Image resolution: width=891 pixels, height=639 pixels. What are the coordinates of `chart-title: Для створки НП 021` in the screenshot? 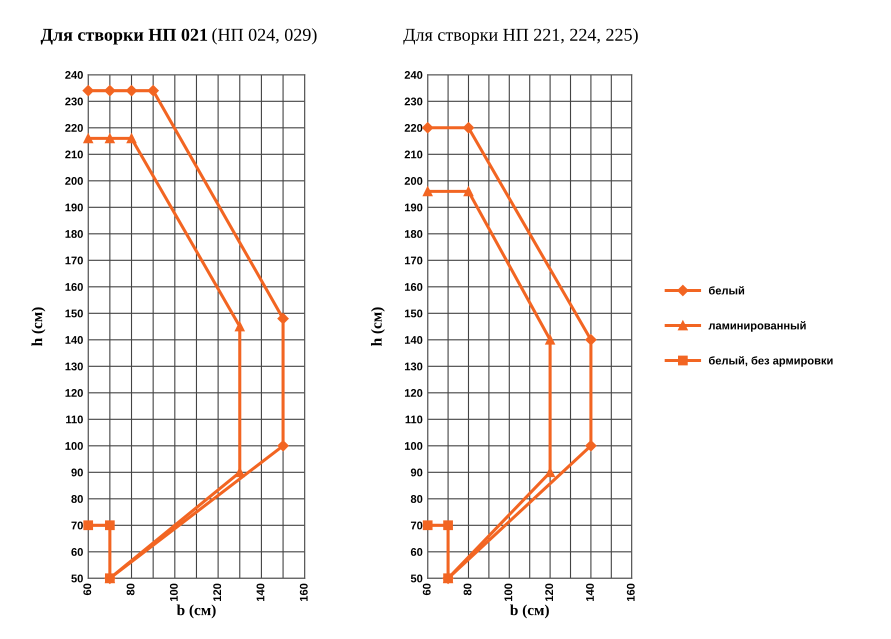 It's located at (124, 36).